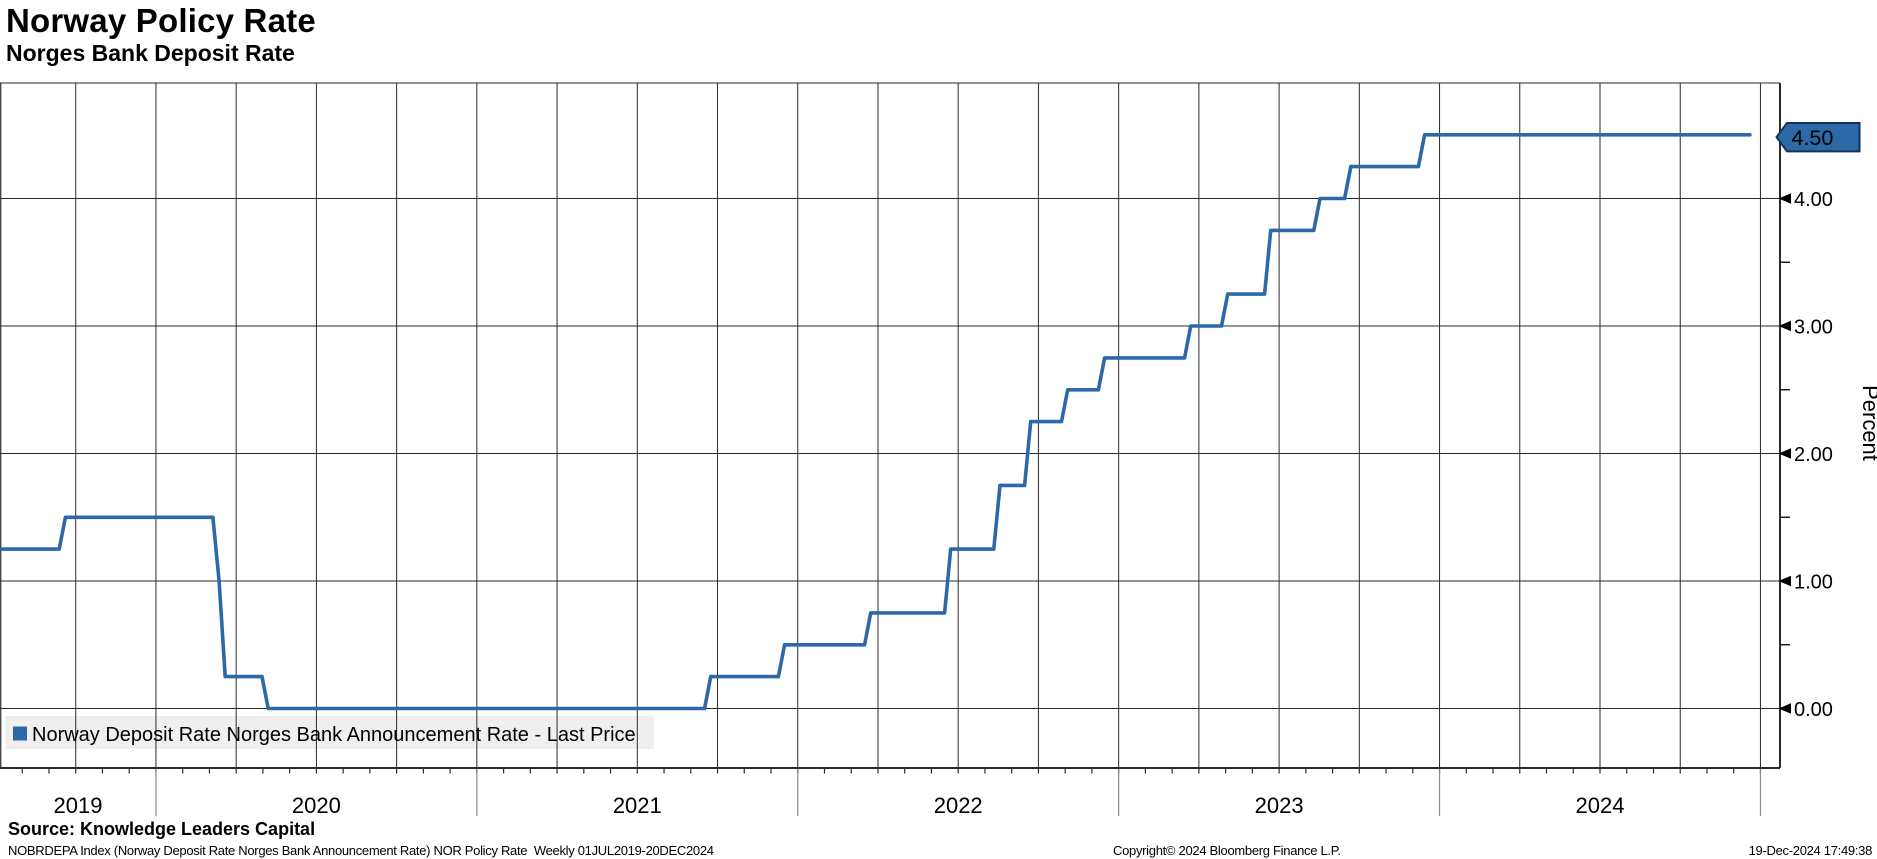 This screenshot has height=859, width=1877. Describe the element at coordinates (1813, 200) in the screenshot. I see `y-tick-label: 4.00` at that location.